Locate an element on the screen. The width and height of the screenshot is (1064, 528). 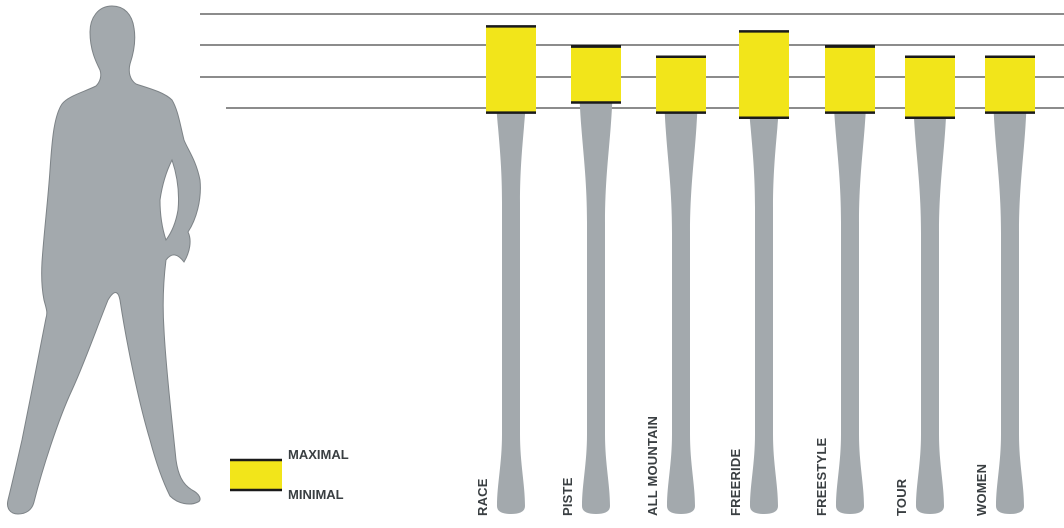
ski-label: RACE is located at coordinates (482, 497).